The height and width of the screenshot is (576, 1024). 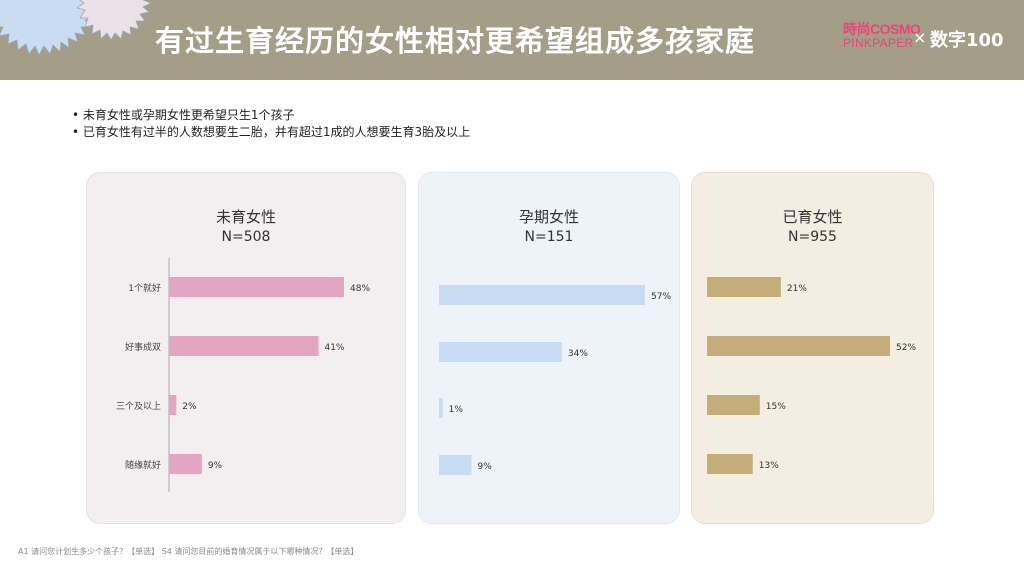 I want to click on bar-value-label: 48%, so click(x=360, y=289).